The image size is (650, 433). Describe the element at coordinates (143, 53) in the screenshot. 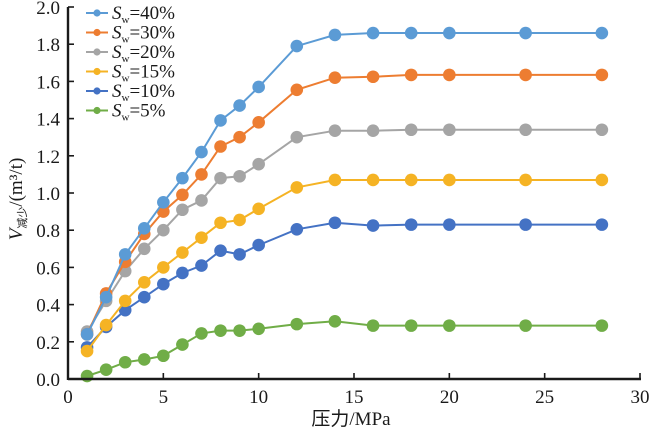

I see `legend-label: Sw=20%` at that location.